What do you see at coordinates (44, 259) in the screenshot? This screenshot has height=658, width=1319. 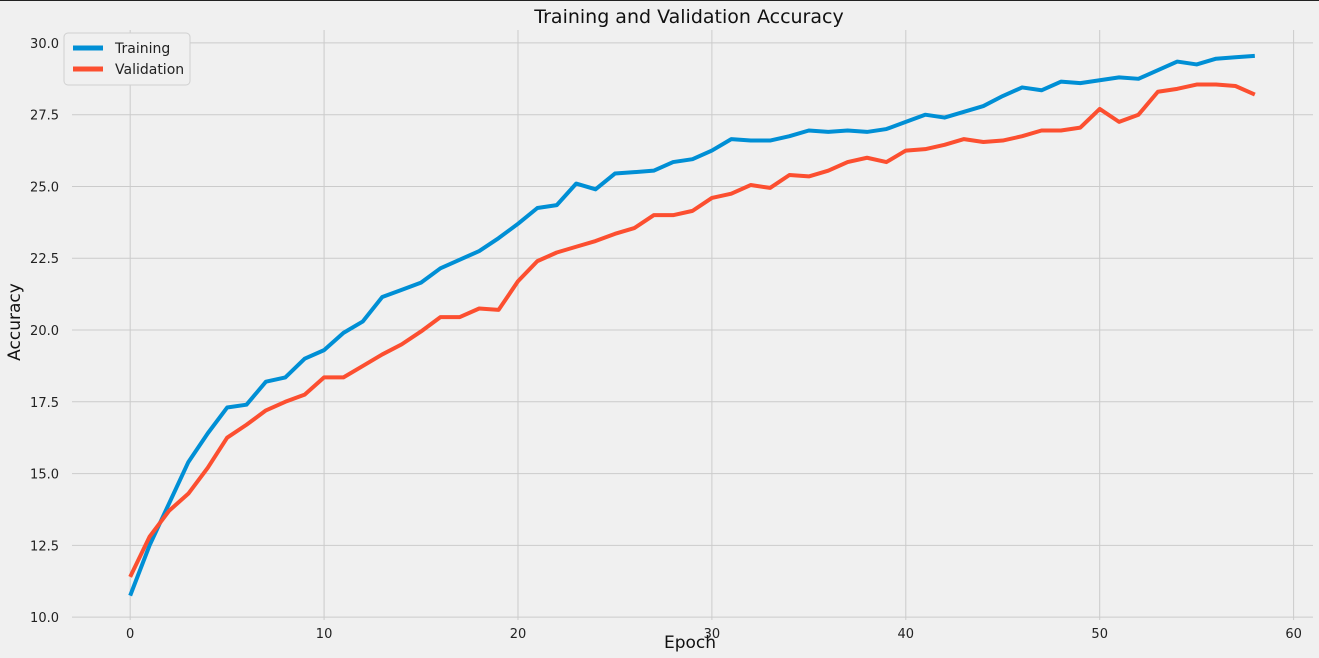 I see `y-tick-label: 22.5` at bounding box center [44, 259].